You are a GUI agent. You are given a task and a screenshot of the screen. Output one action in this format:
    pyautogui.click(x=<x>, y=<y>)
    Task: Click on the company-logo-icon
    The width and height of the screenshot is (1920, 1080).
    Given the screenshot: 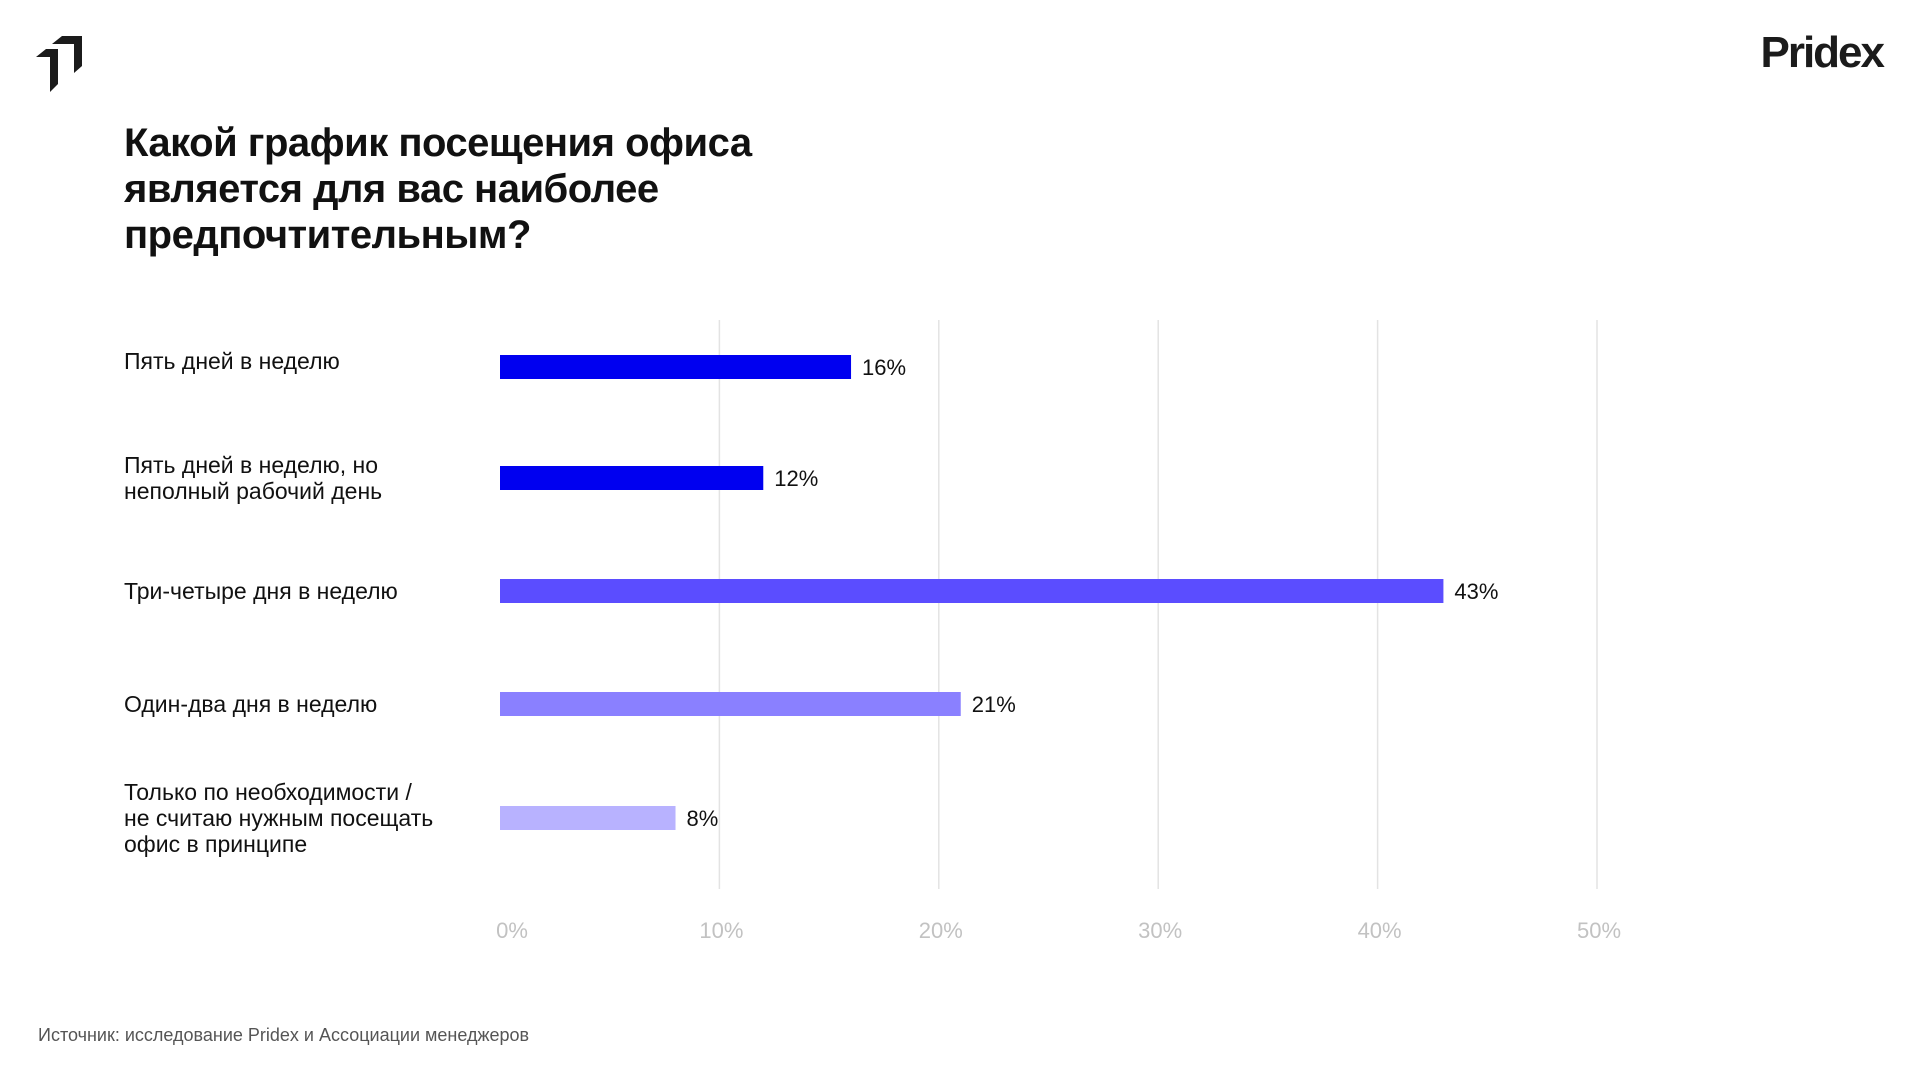 What is the action you would take?
    pyautogui.click(x=59, y=64)
    